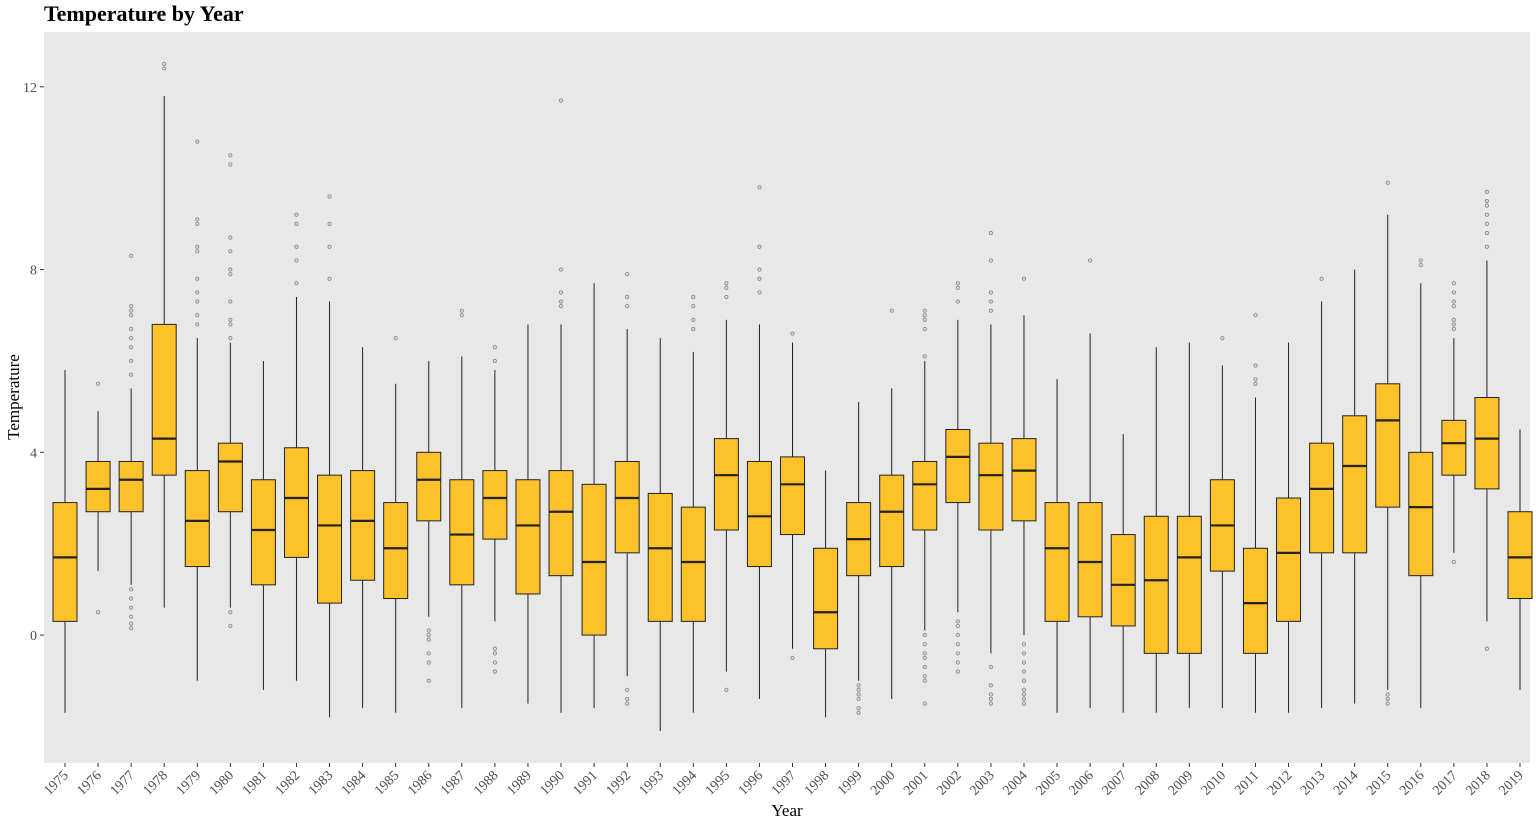  Describe the element at coordinates (1255, 513) in the screenshot. I see `box-2011` at that location.